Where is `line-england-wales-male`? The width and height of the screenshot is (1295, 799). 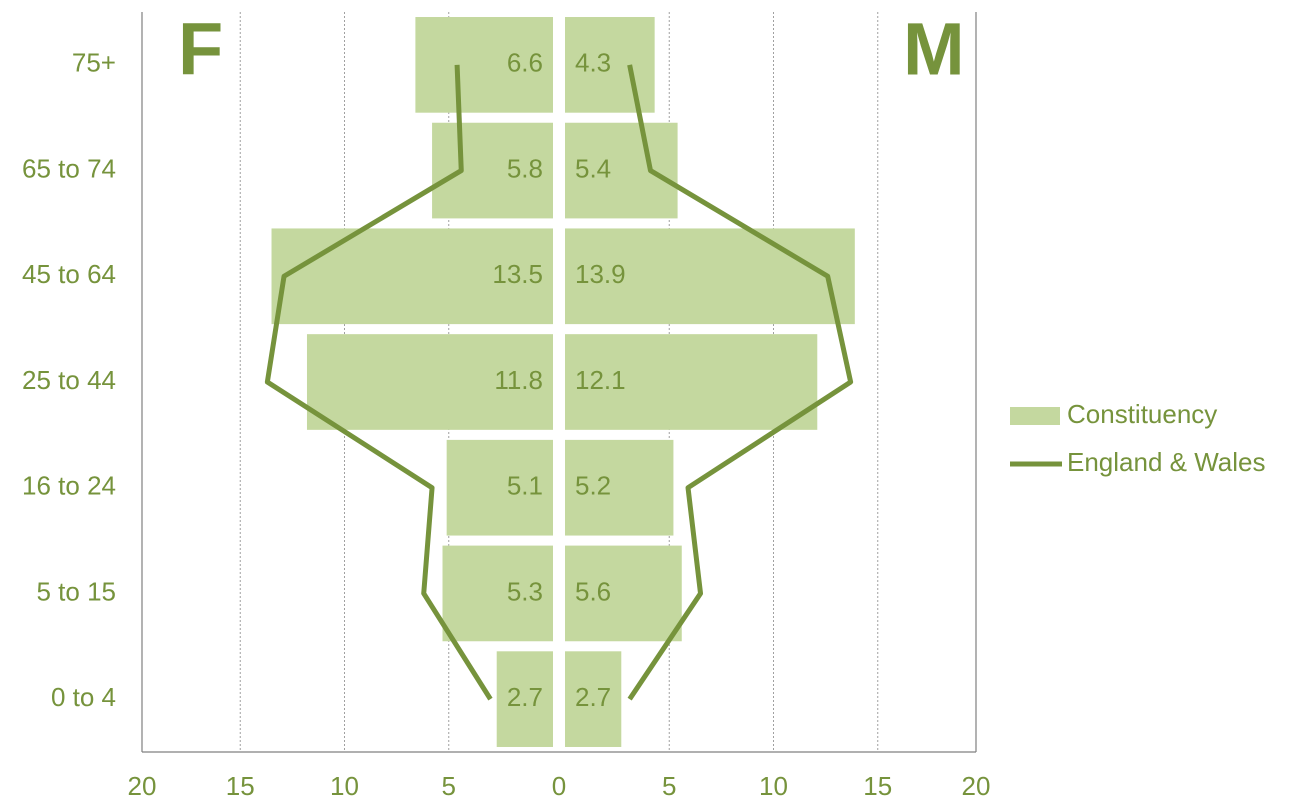
line-england-wales-male is located at coordinates (740, 382).